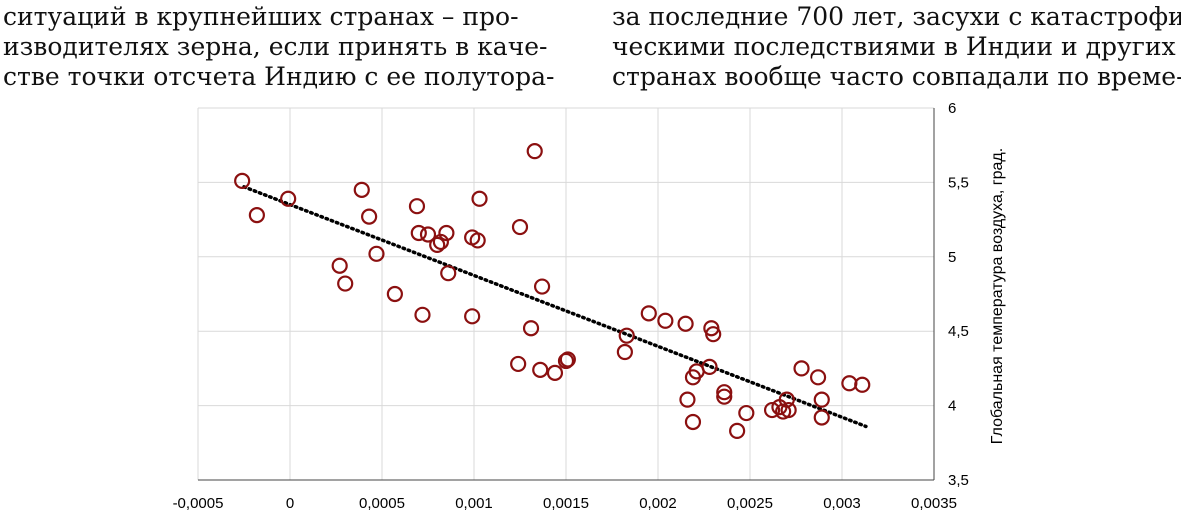  What do you see at coordinates (279, 76) in the screenshot?
I see `text-line: стве точки отсчета Индию с ее полутора-` at bounding box center [279, 76].